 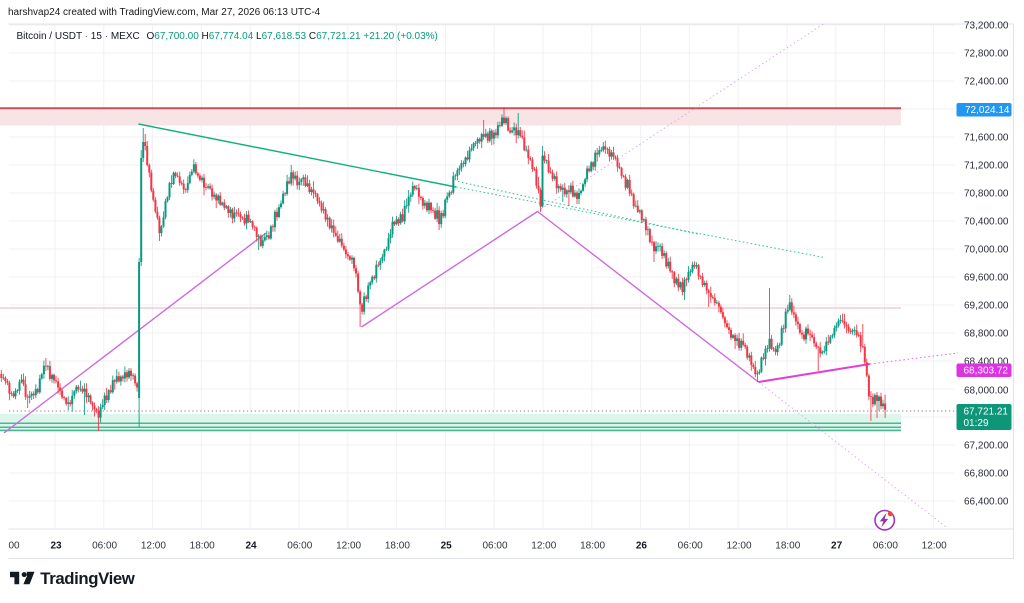 What do you see at coordinates (986, 166) in the screenshot?
I see `svg-text: 71,200.00` at bounding box center [986, 166].